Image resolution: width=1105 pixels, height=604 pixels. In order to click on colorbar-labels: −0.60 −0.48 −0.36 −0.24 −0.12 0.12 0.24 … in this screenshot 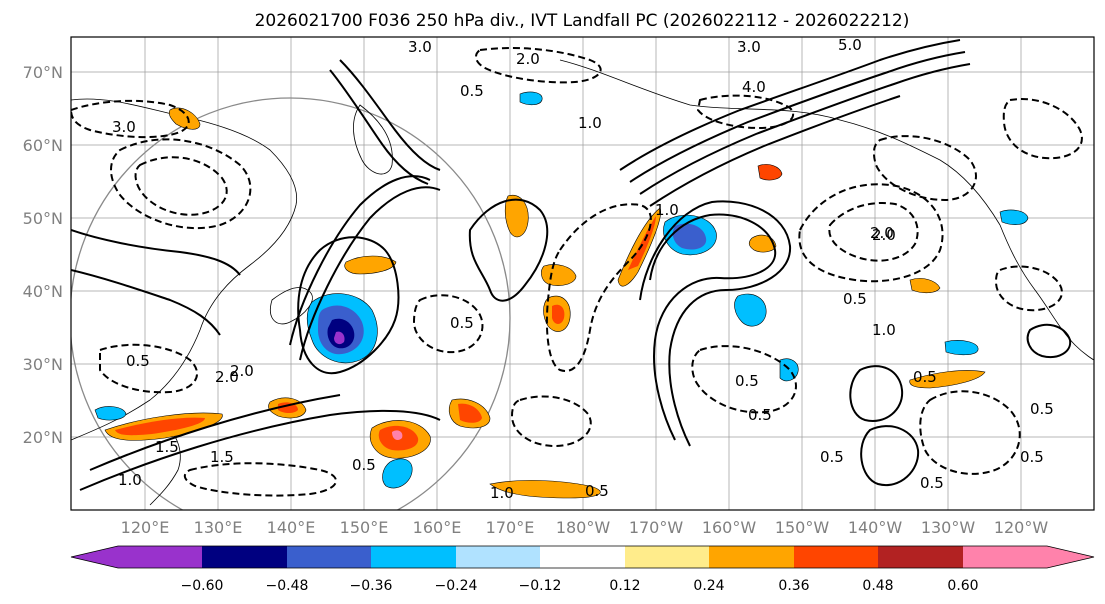, I will do `click(580, 586)`.